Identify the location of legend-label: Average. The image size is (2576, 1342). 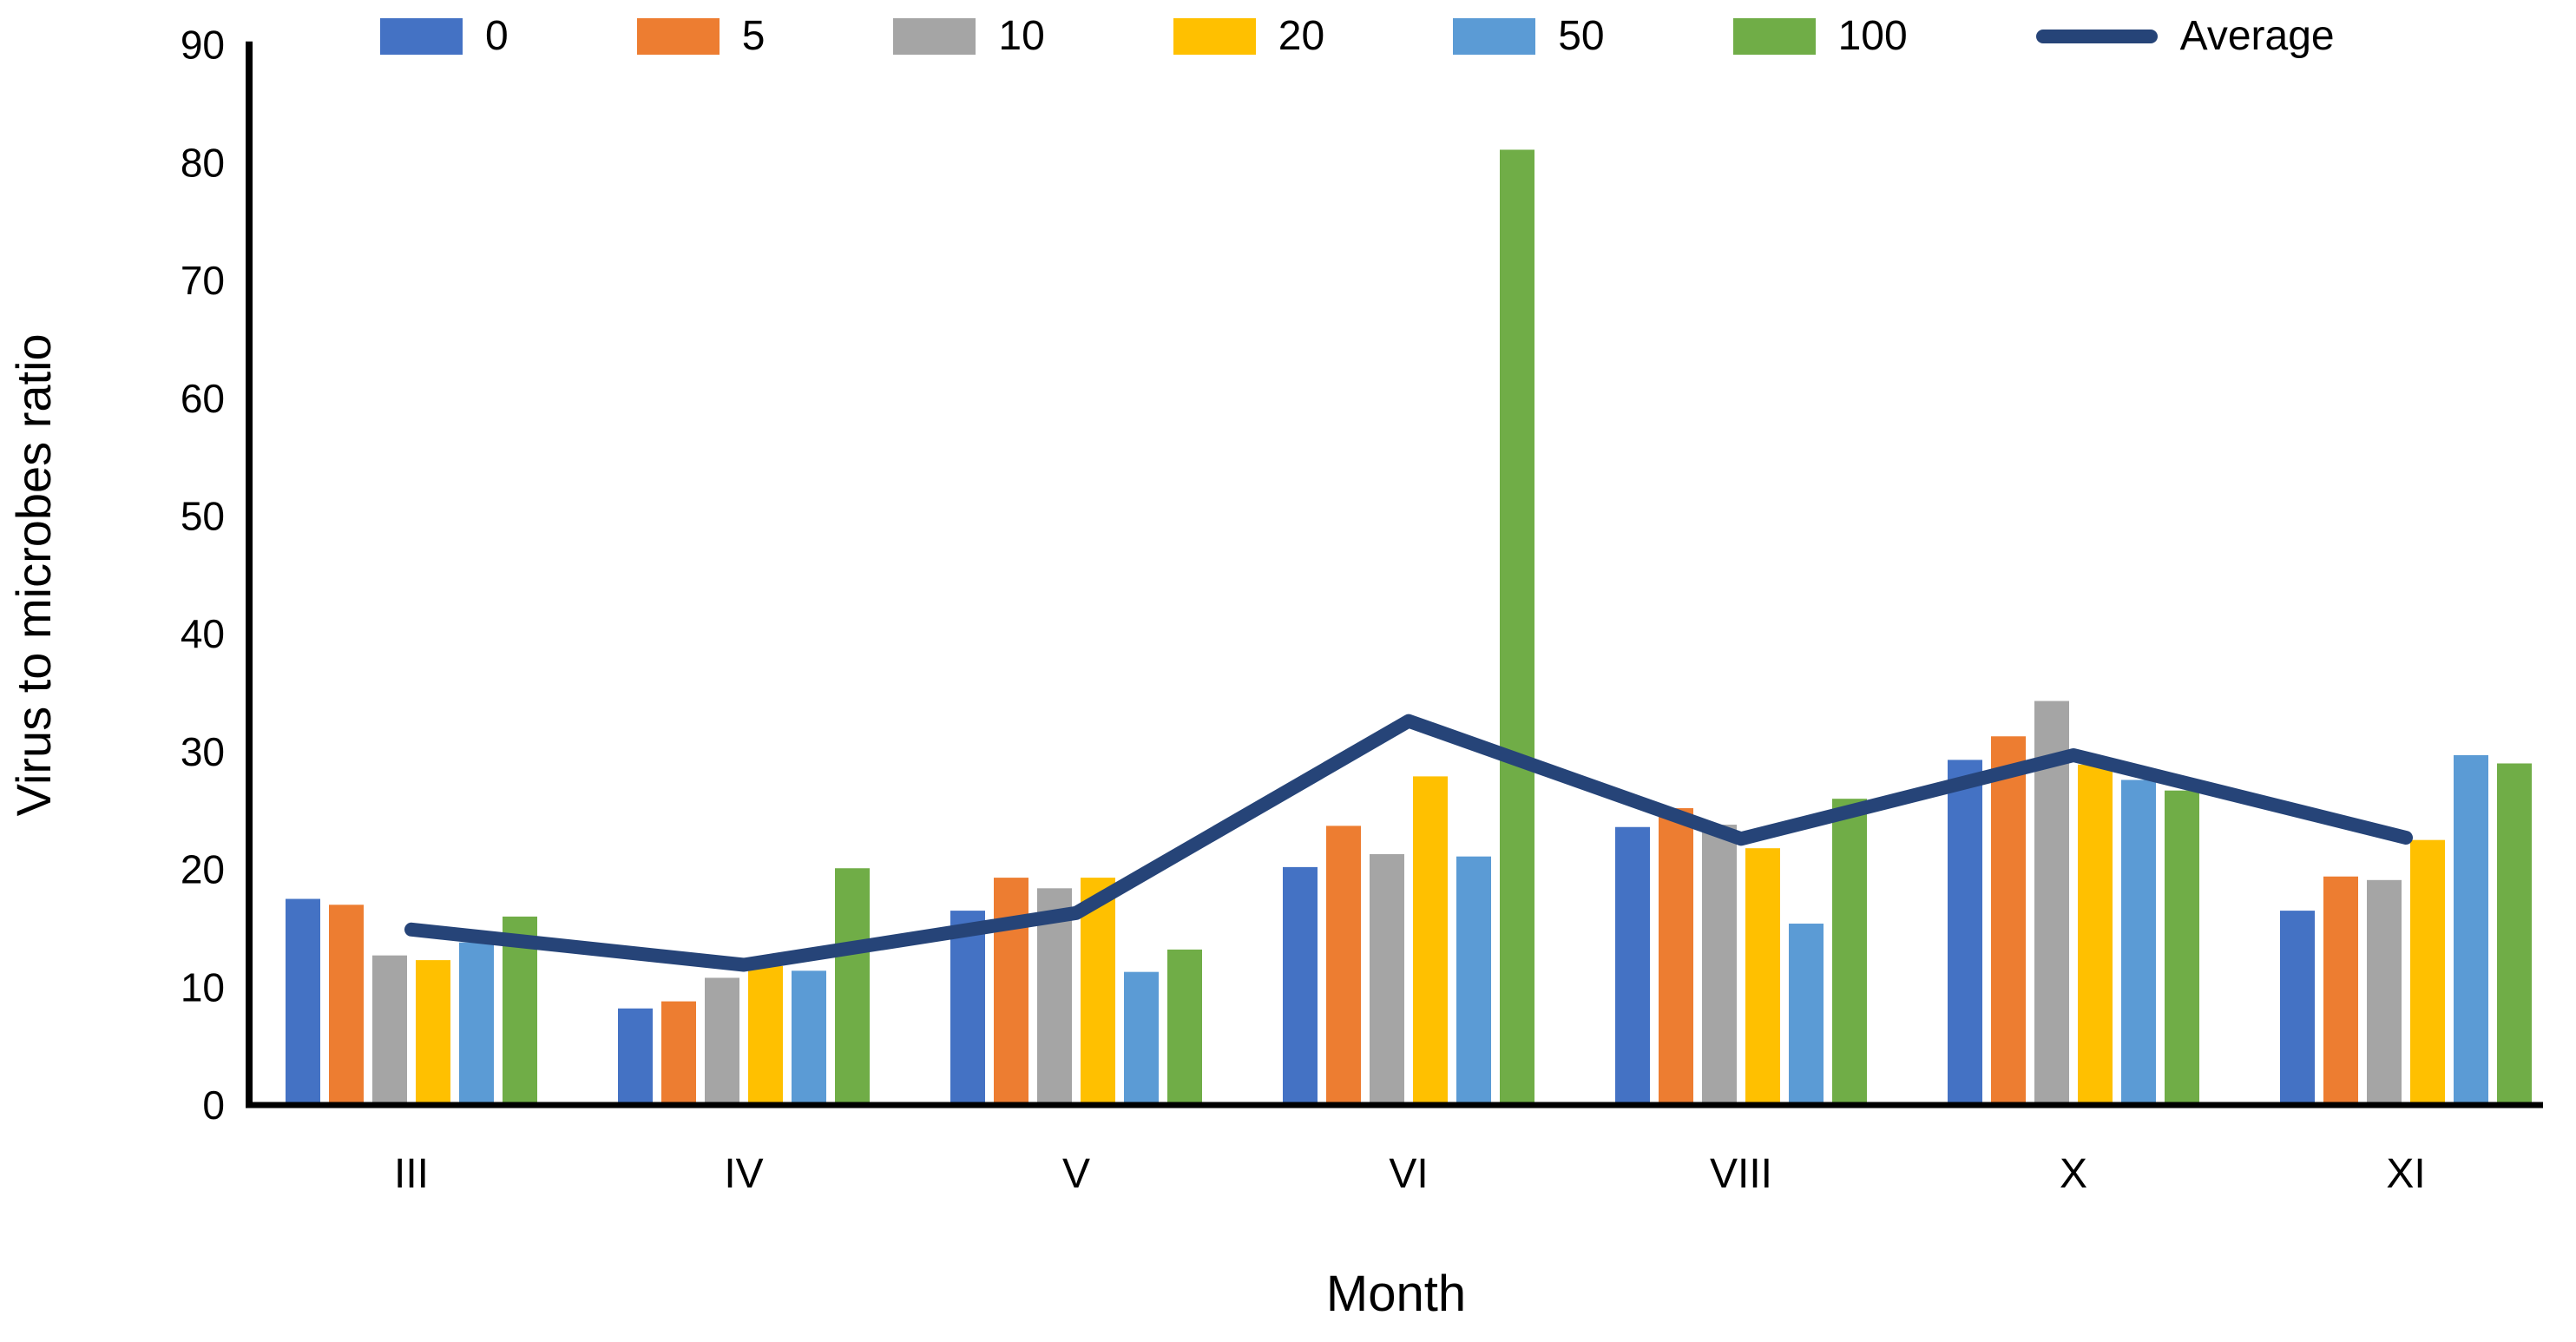
(2257, 36).